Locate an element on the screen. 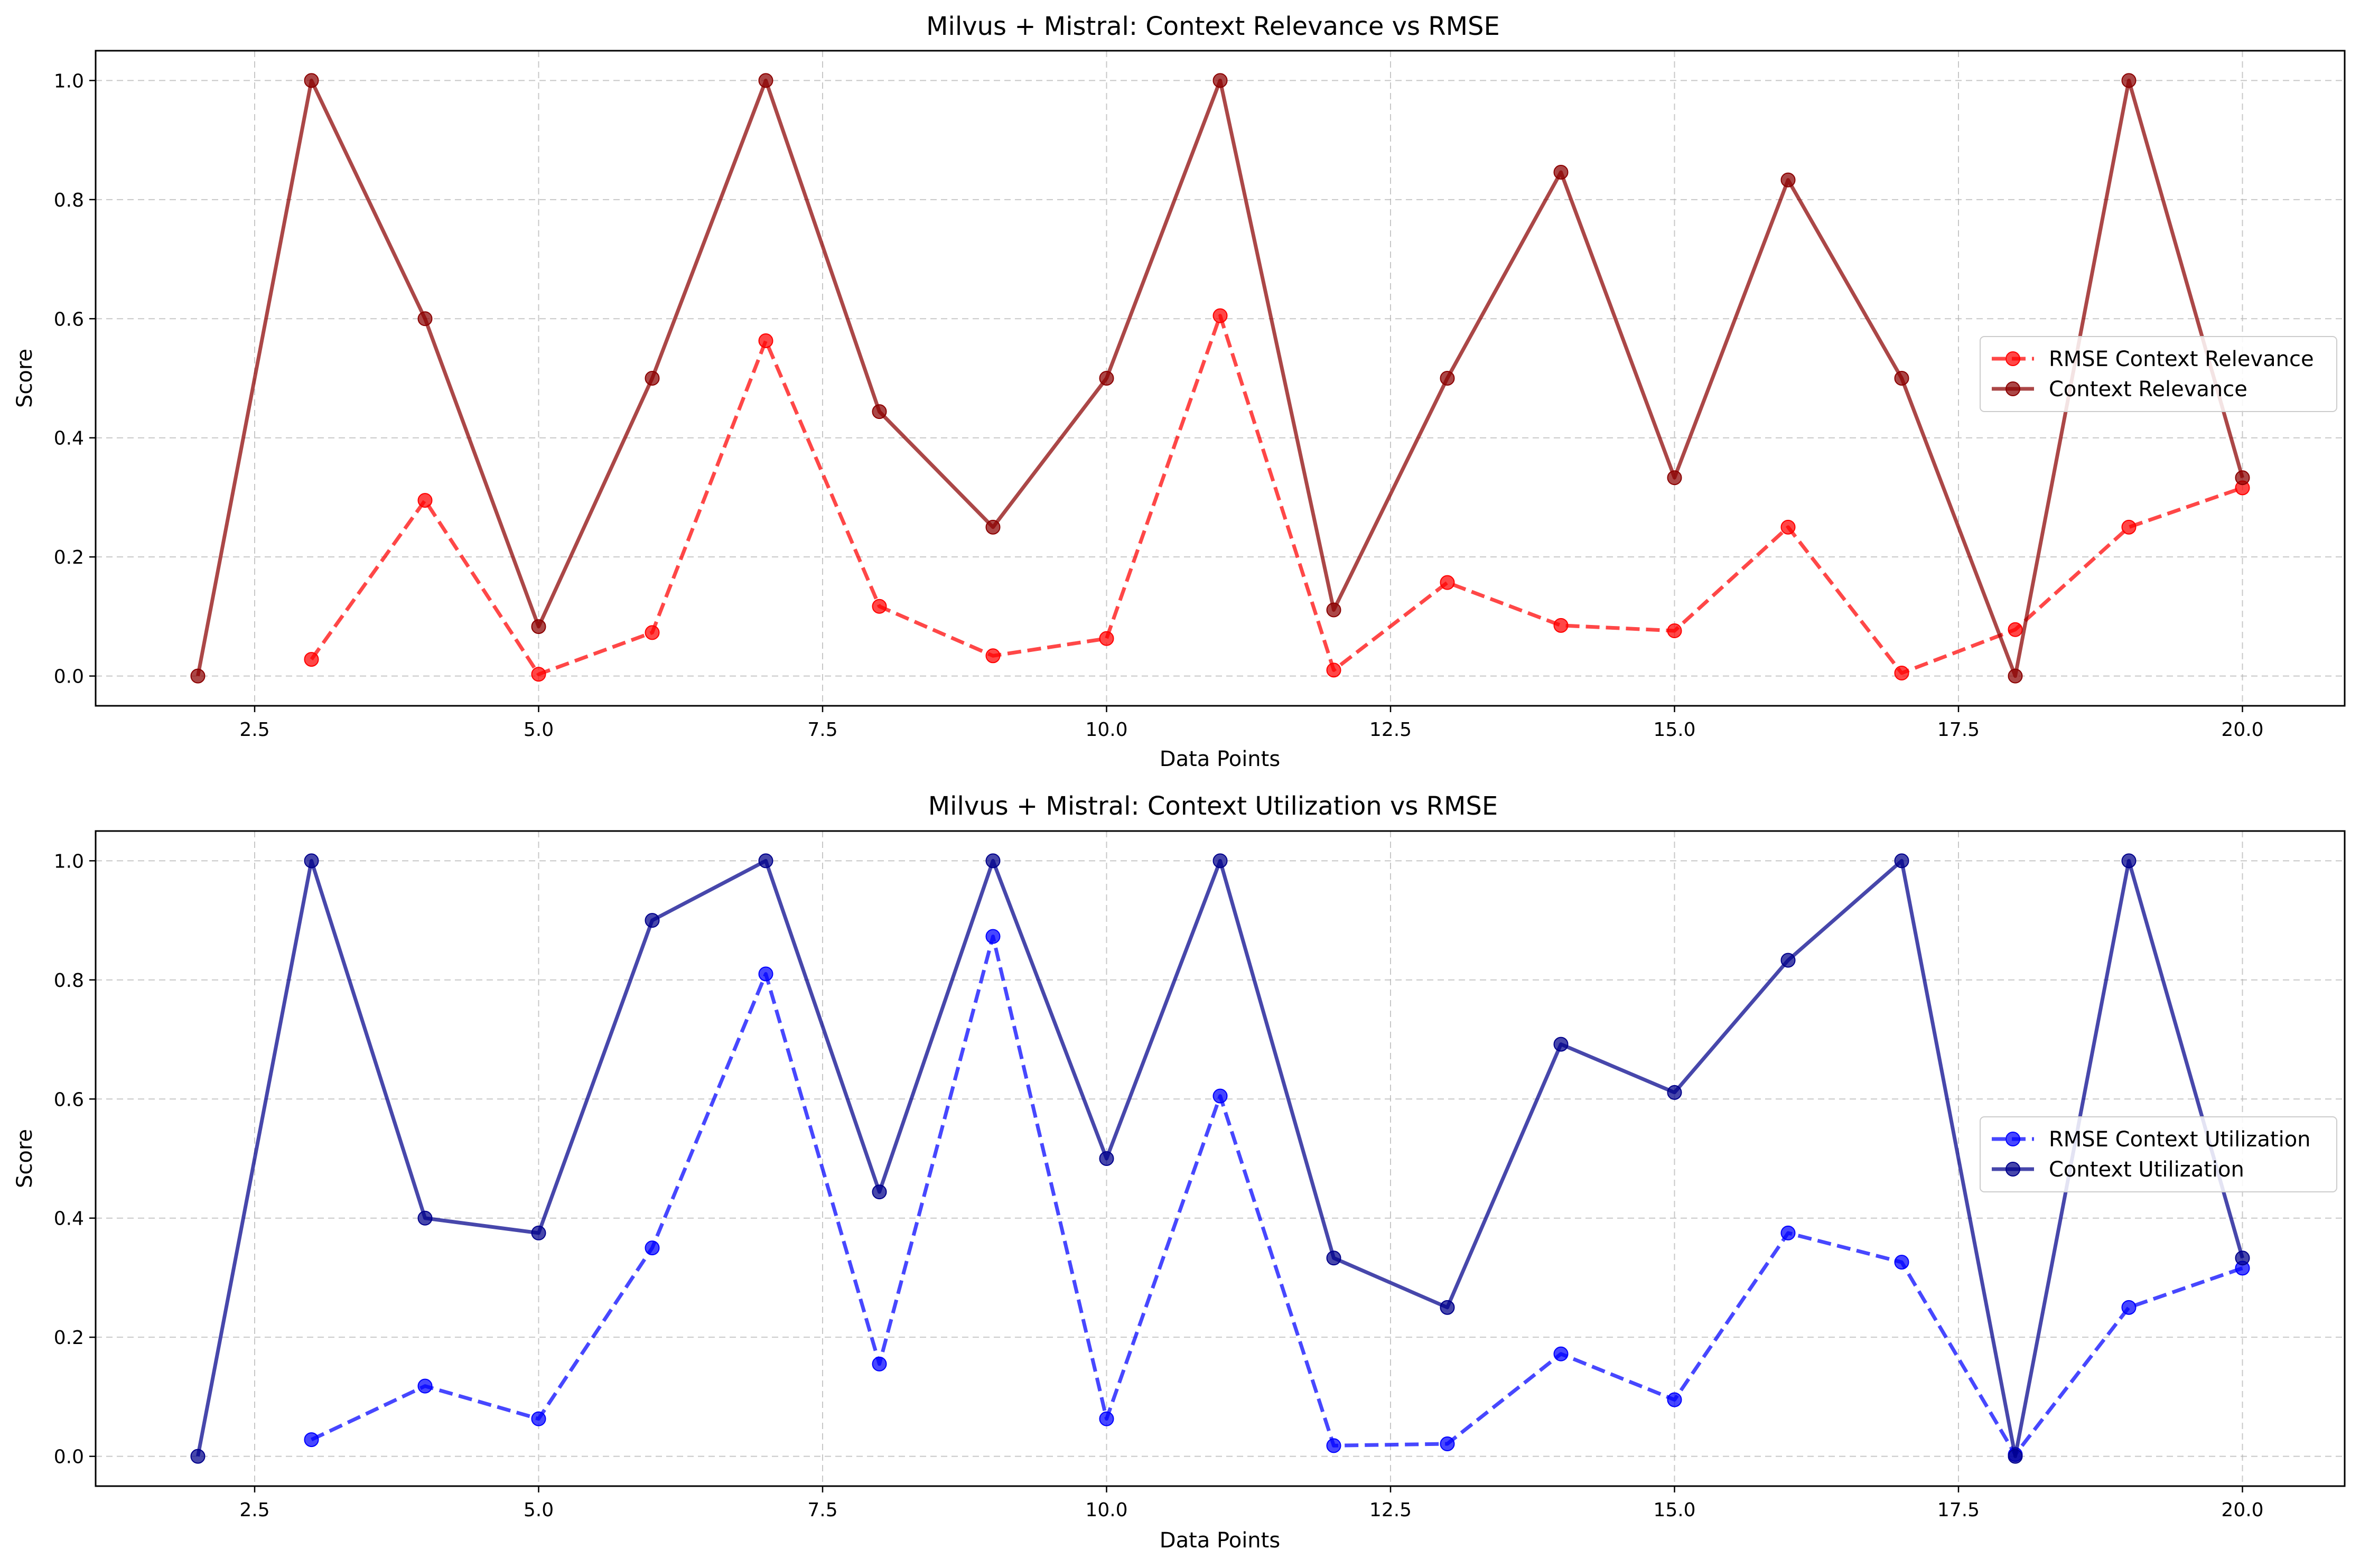  legend-item: RMSE Context Relevance is located at coordinates (2153, 359).